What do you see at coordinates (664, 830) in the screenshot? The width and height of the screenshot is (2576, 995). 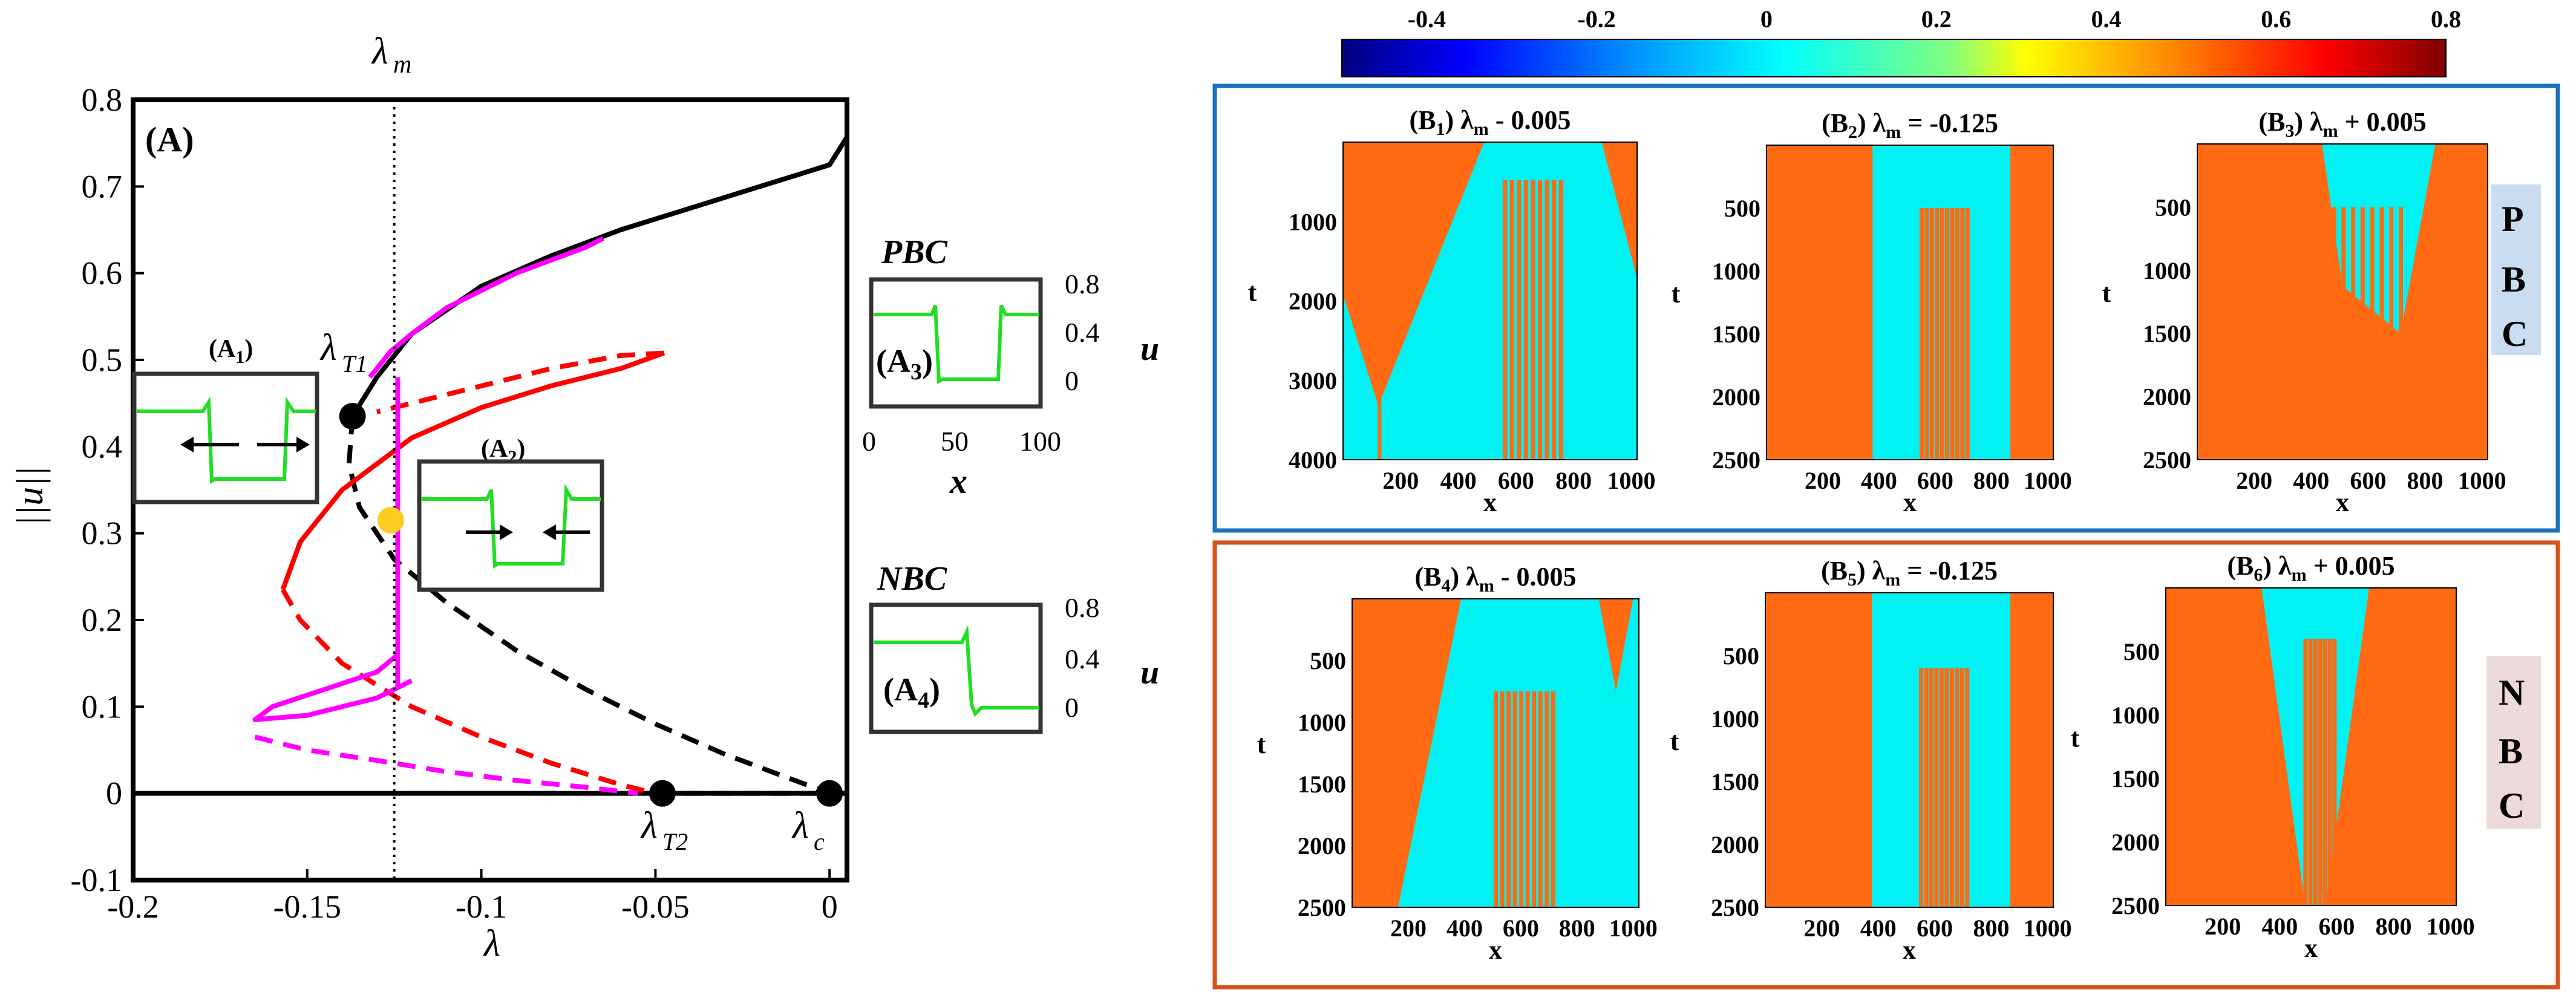 I see `lambda-t2-label: λ T2` at bounding box center [664, 830].